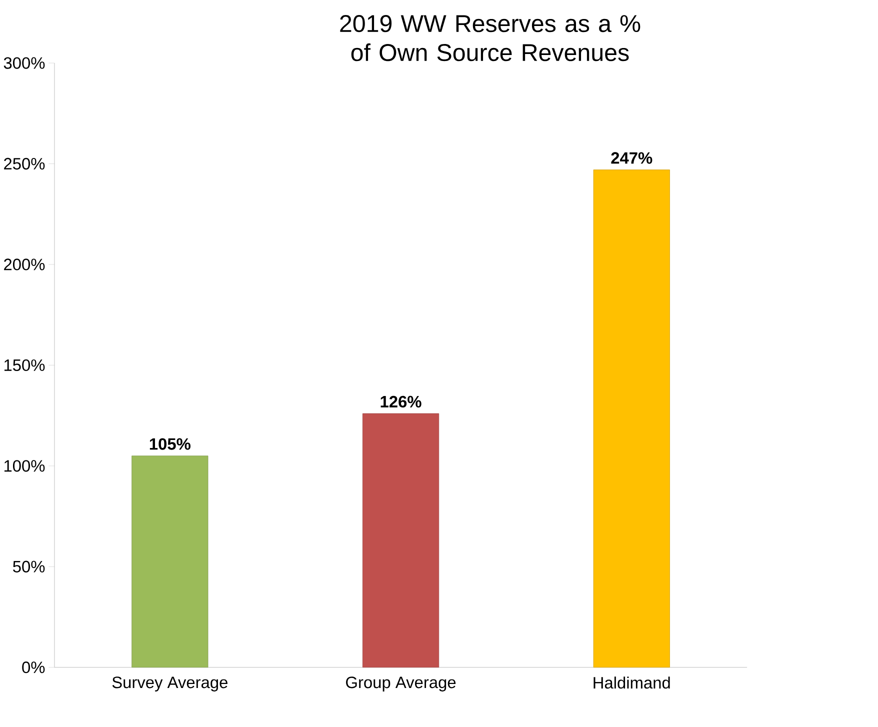  Describe the element at coordinates (170, 684) in the screenshot. I see `x-tick-label: Survey Average` at that location.